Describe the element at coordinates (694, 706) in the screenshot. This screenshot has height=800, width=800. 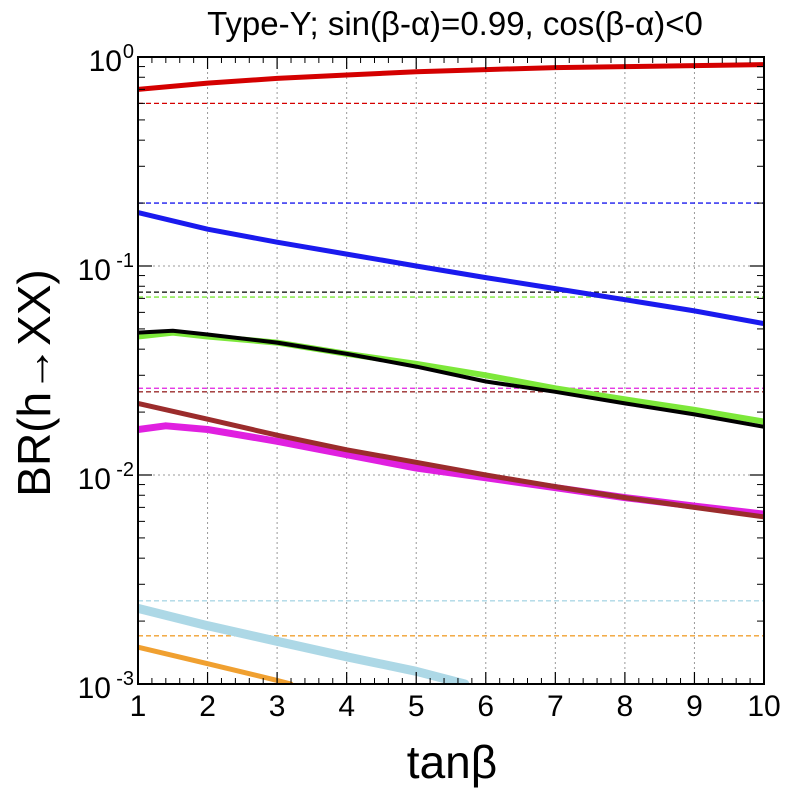
I see `x-tick-label: 9` at that location.